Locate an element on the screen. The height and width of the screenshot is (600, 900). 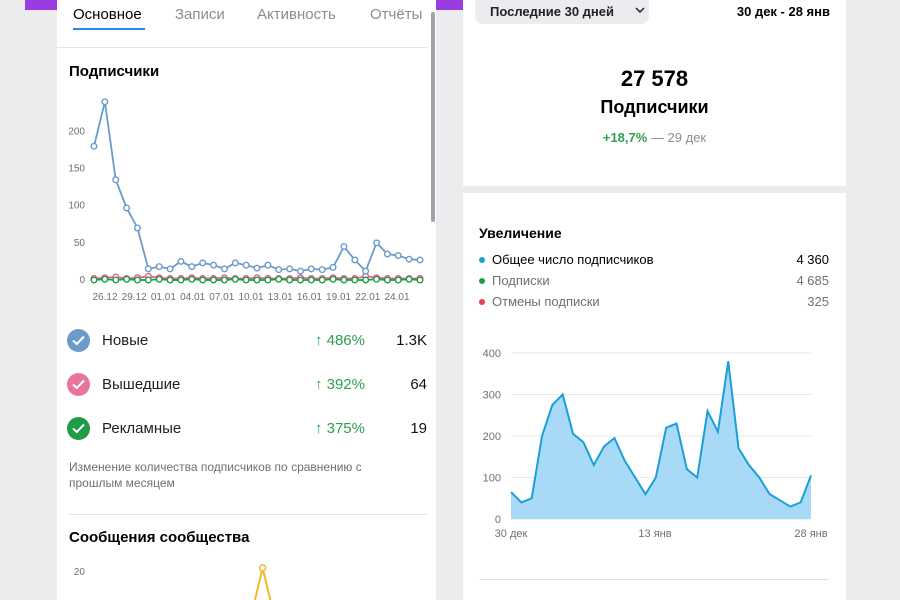
tab-reports: Отчёты is located at coordinates (396, 14).